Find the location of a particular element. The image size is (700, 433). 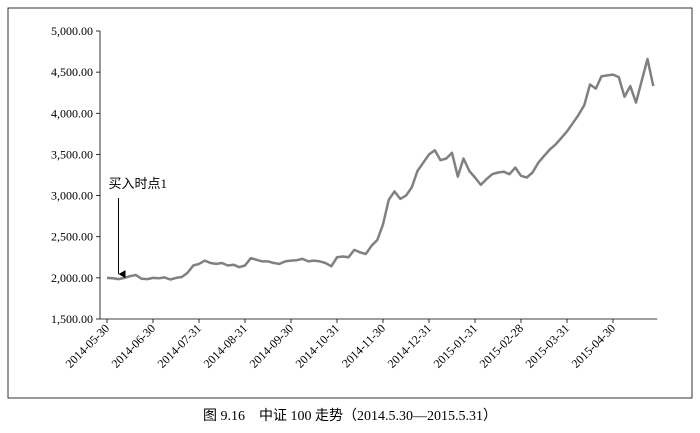

x-tick-label: 2014-06-30 is located at coordinates (133, 345).